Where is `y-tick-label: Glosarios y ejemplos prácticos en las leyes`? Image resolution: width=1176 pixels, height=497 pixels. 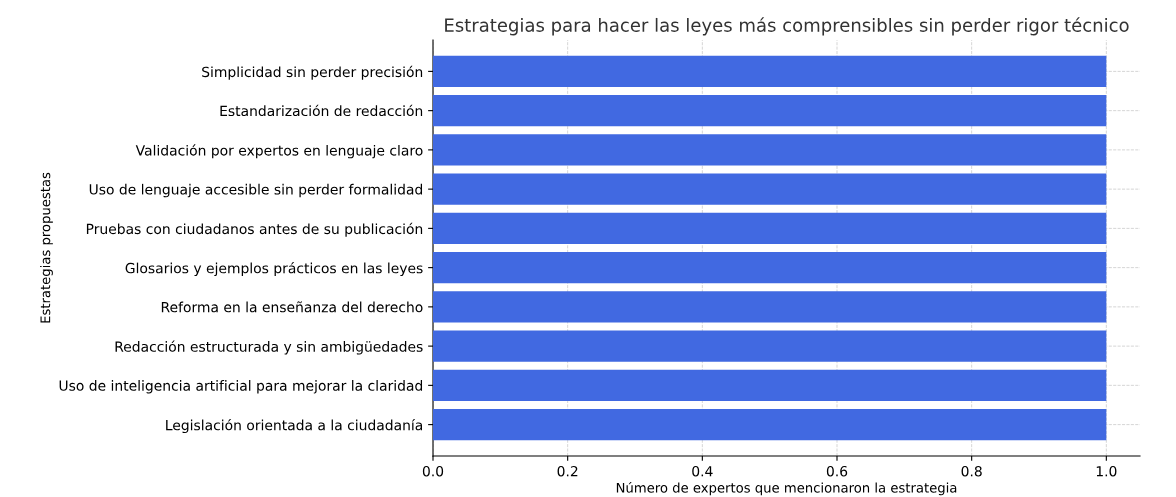 y-tick-label: Glosarios y ejemplos prácticos en las leyes is located at coordinates (274, 269).